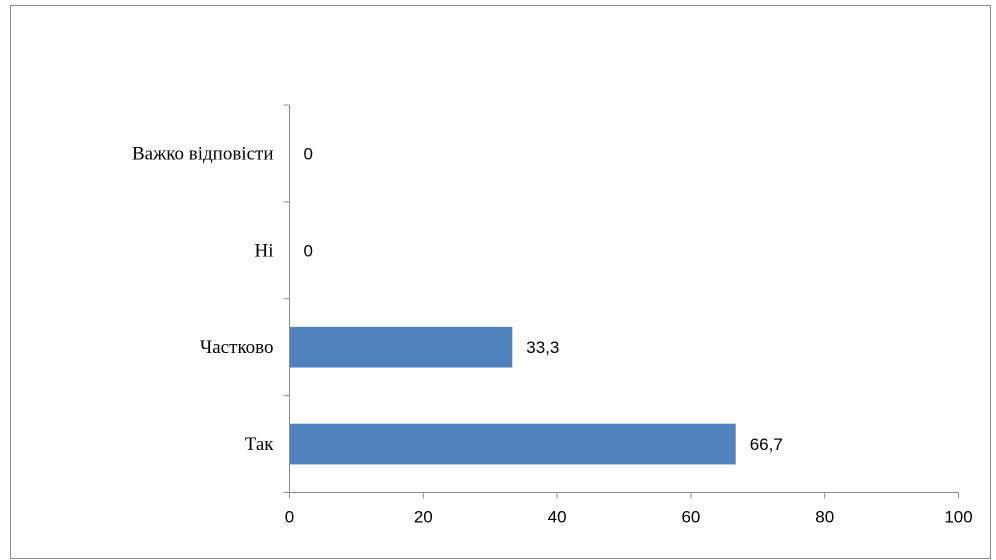 The height and width of the screenshot is (560, 996). I want to click on x-tick-label: 60, so click(690, 517).